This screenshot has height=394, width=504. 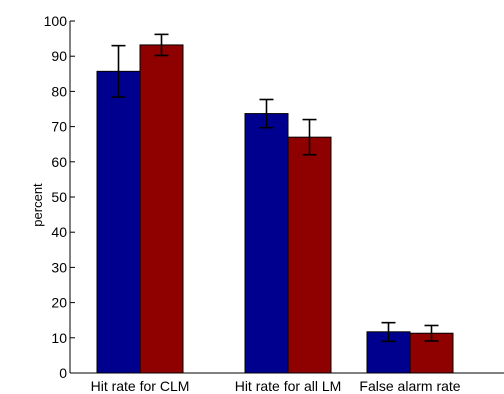 What do you see at coordinates (59, 267) in the screenshot?
I see `y-tick-label: 30` at bounding box center [59, 267].